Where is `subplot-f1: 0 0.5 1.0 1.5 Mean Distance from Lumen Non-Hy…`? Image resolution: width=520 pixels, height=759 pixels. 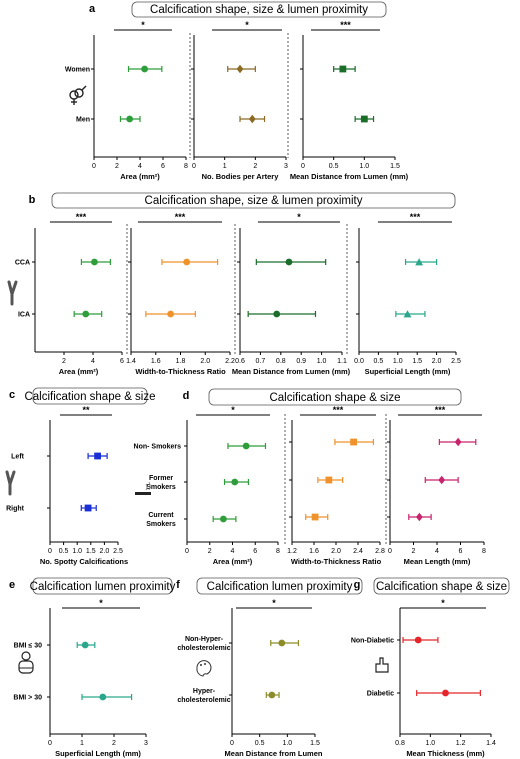 subplot-f1: 0 0.5 1.0 1.5 Mean Distance from Lumen Non-Hy… is located at coordinates (250, 678).